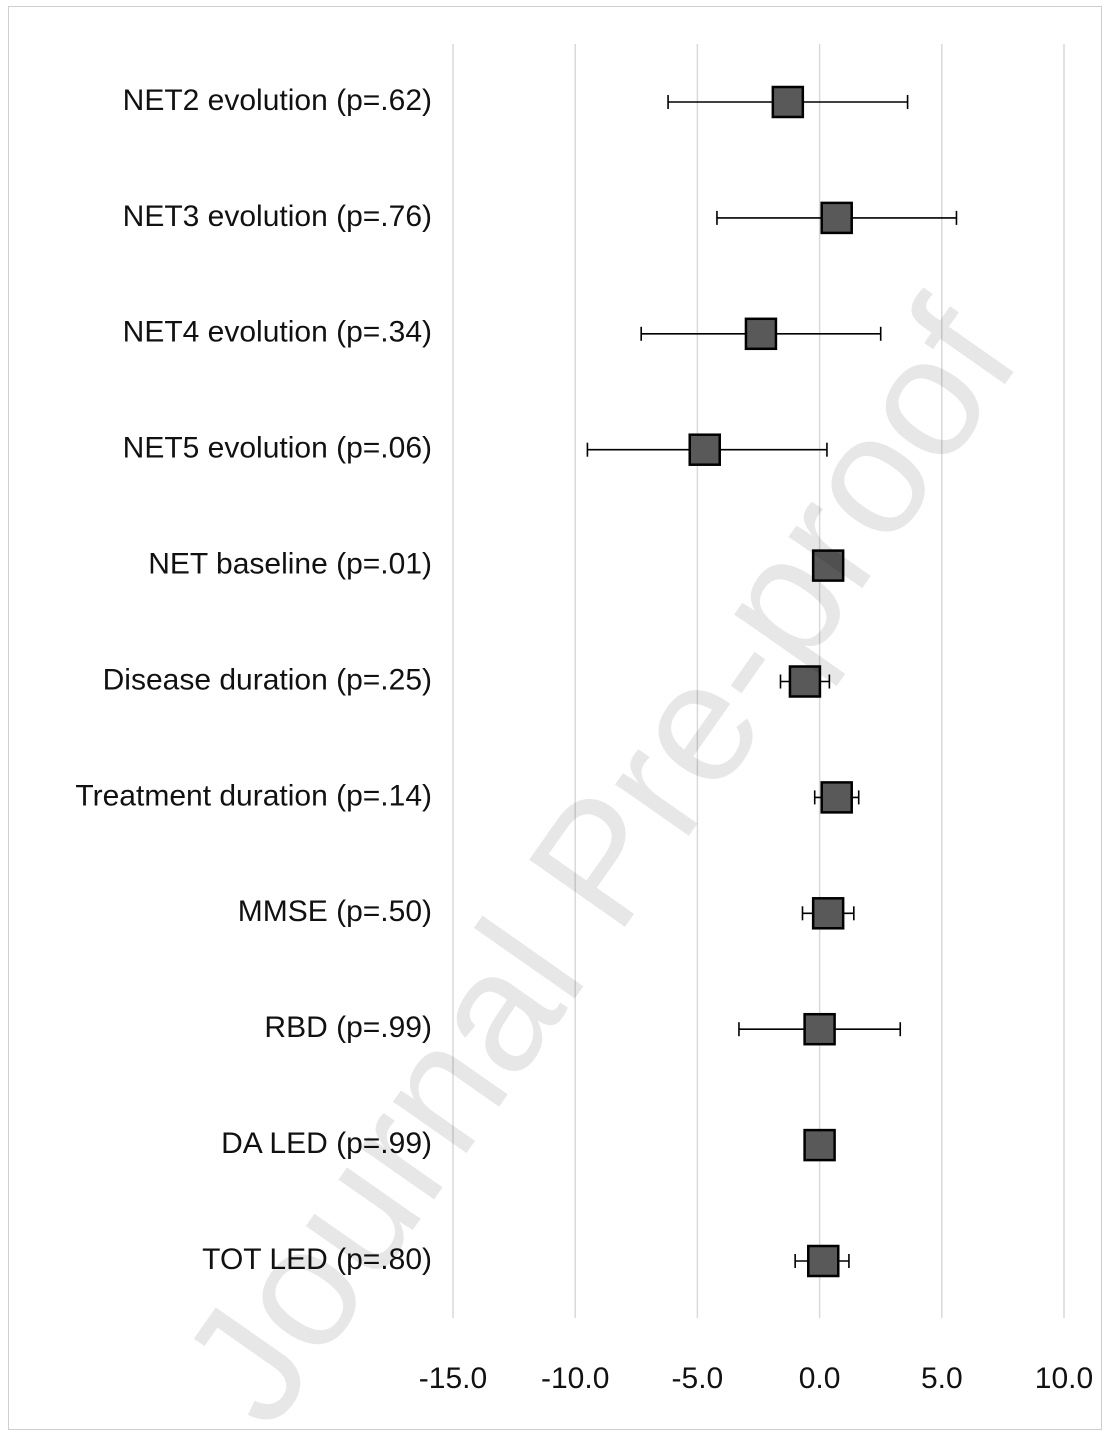 This screenshot has width=1104, height=1434. I want to click on category-label: NET3 evolution (p=.76), so click(277, 216).